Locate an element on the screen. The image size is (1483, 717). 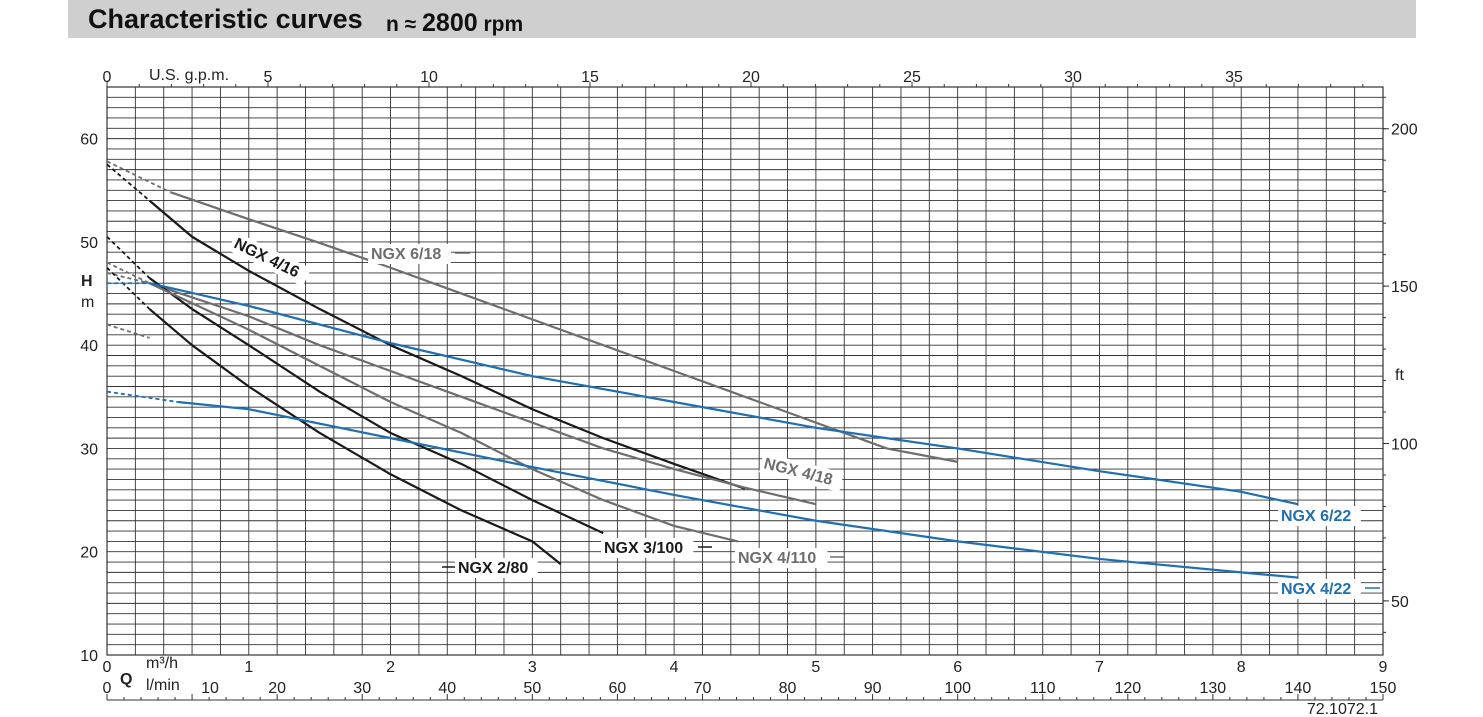
top-axis-unit: U.S. g.p.m. is located at coordinates (189, 75).